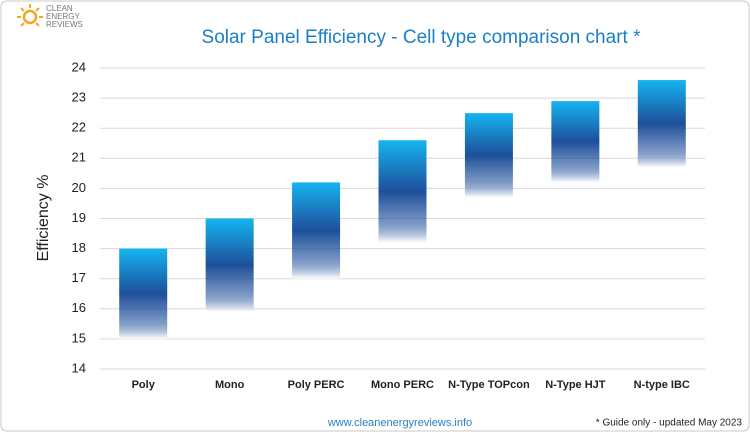 The image size is (750, 432). I want to click on logo-text: REVIEWS, so click(64, 24).